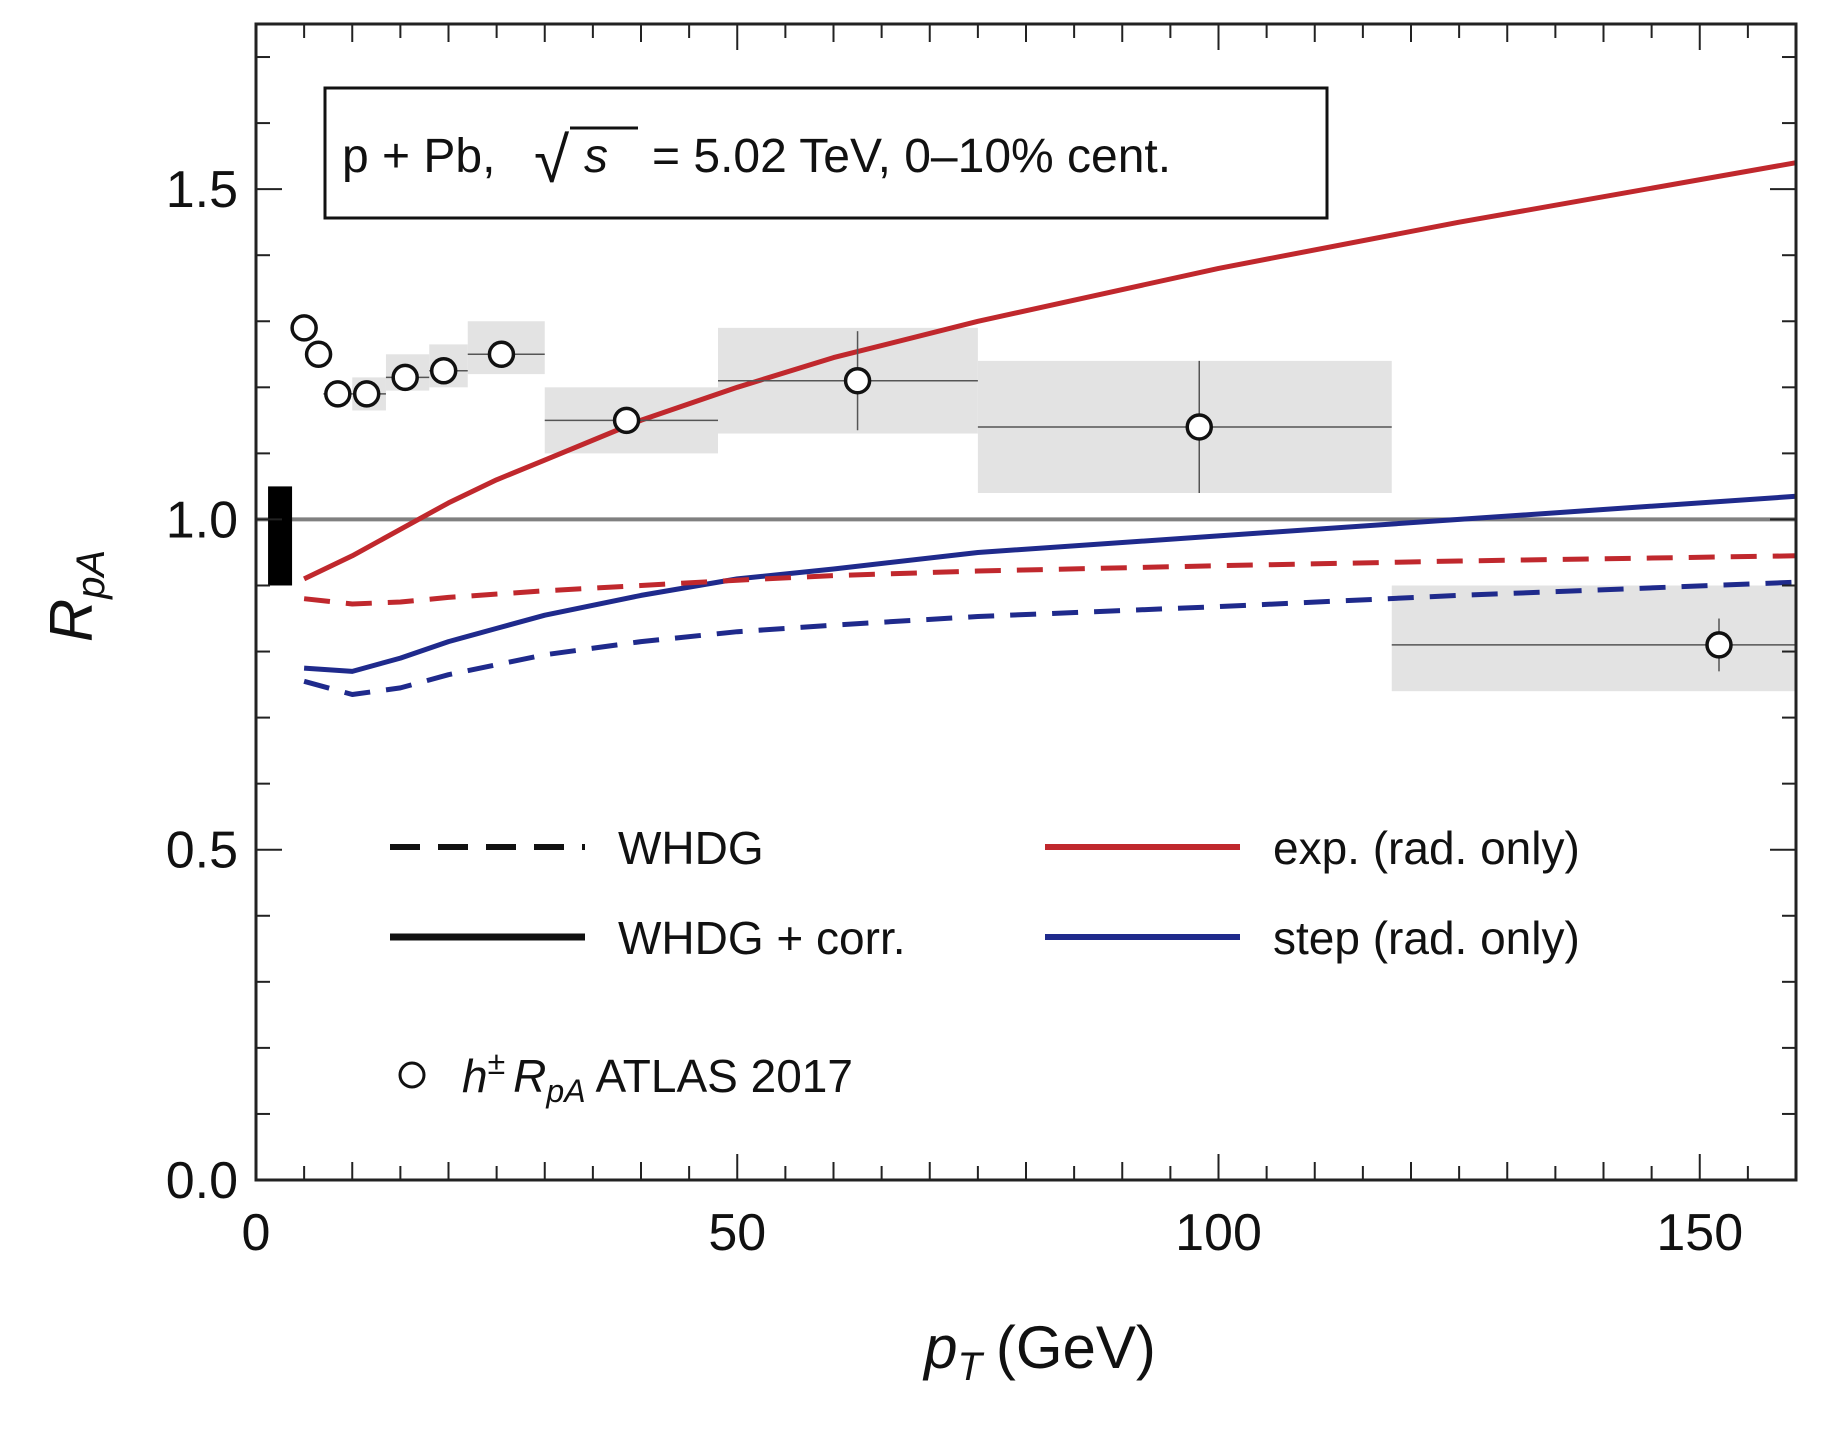 This screenshot has height=1430, width=1828. What do you see at coordinates (256, 1233) in the screenshot?
I see `x-tick-label-0: 0` at bounding box center [256, 1233].